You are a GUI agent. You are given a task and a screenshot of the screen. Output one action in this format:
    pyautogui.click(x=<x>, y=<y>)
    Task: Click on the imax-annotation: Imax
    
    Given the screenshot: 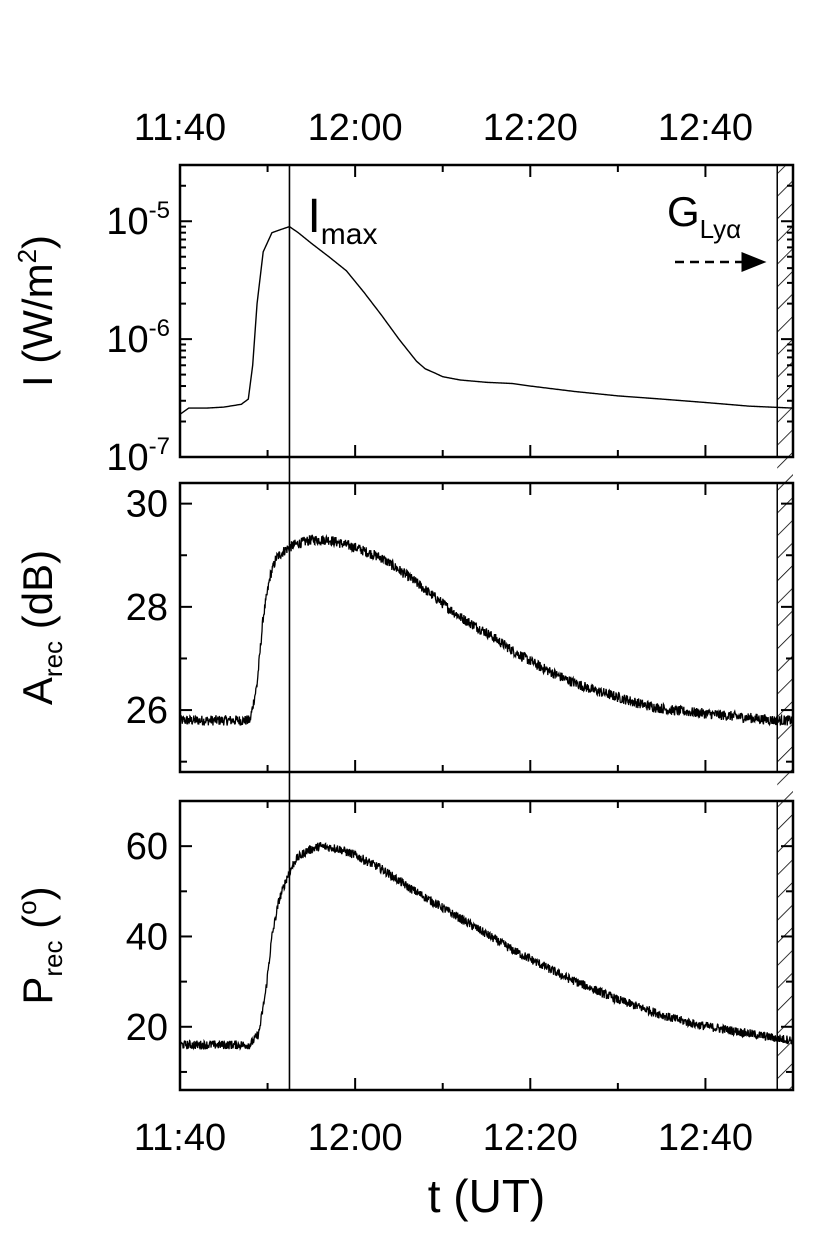 What is the action you would take?
    pyautogui.click(x=342, y=220)
    